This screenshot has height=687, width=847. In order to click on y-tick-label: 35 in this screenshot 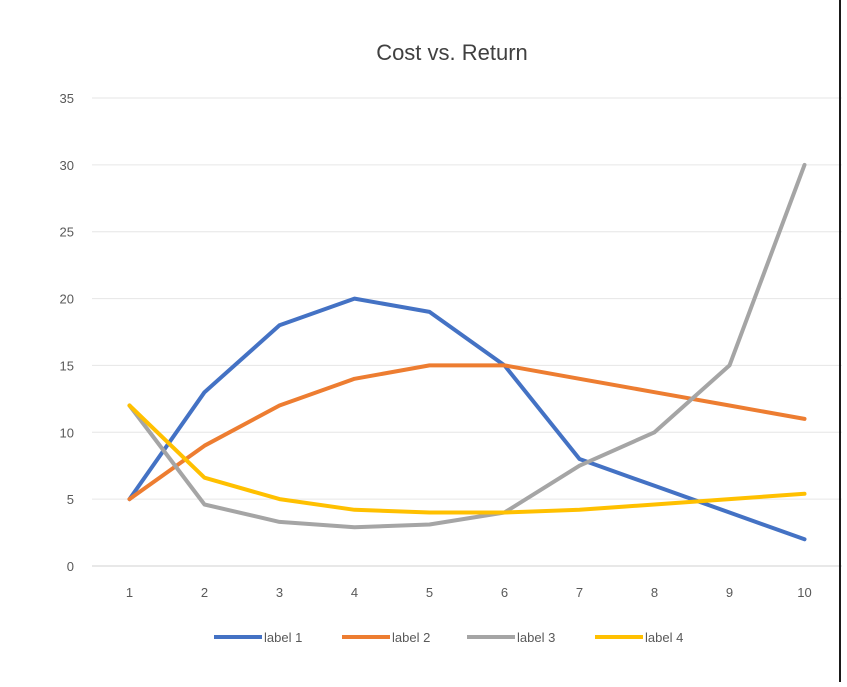, I will do `click(67, 98)`.